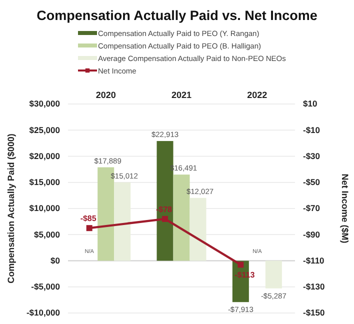 This screenshot has width=354, height=324. What do you see at coordinates (44, 155) in the screenshot?
I see `y-tick-label: $20,000` at bounding box center [44, 155].